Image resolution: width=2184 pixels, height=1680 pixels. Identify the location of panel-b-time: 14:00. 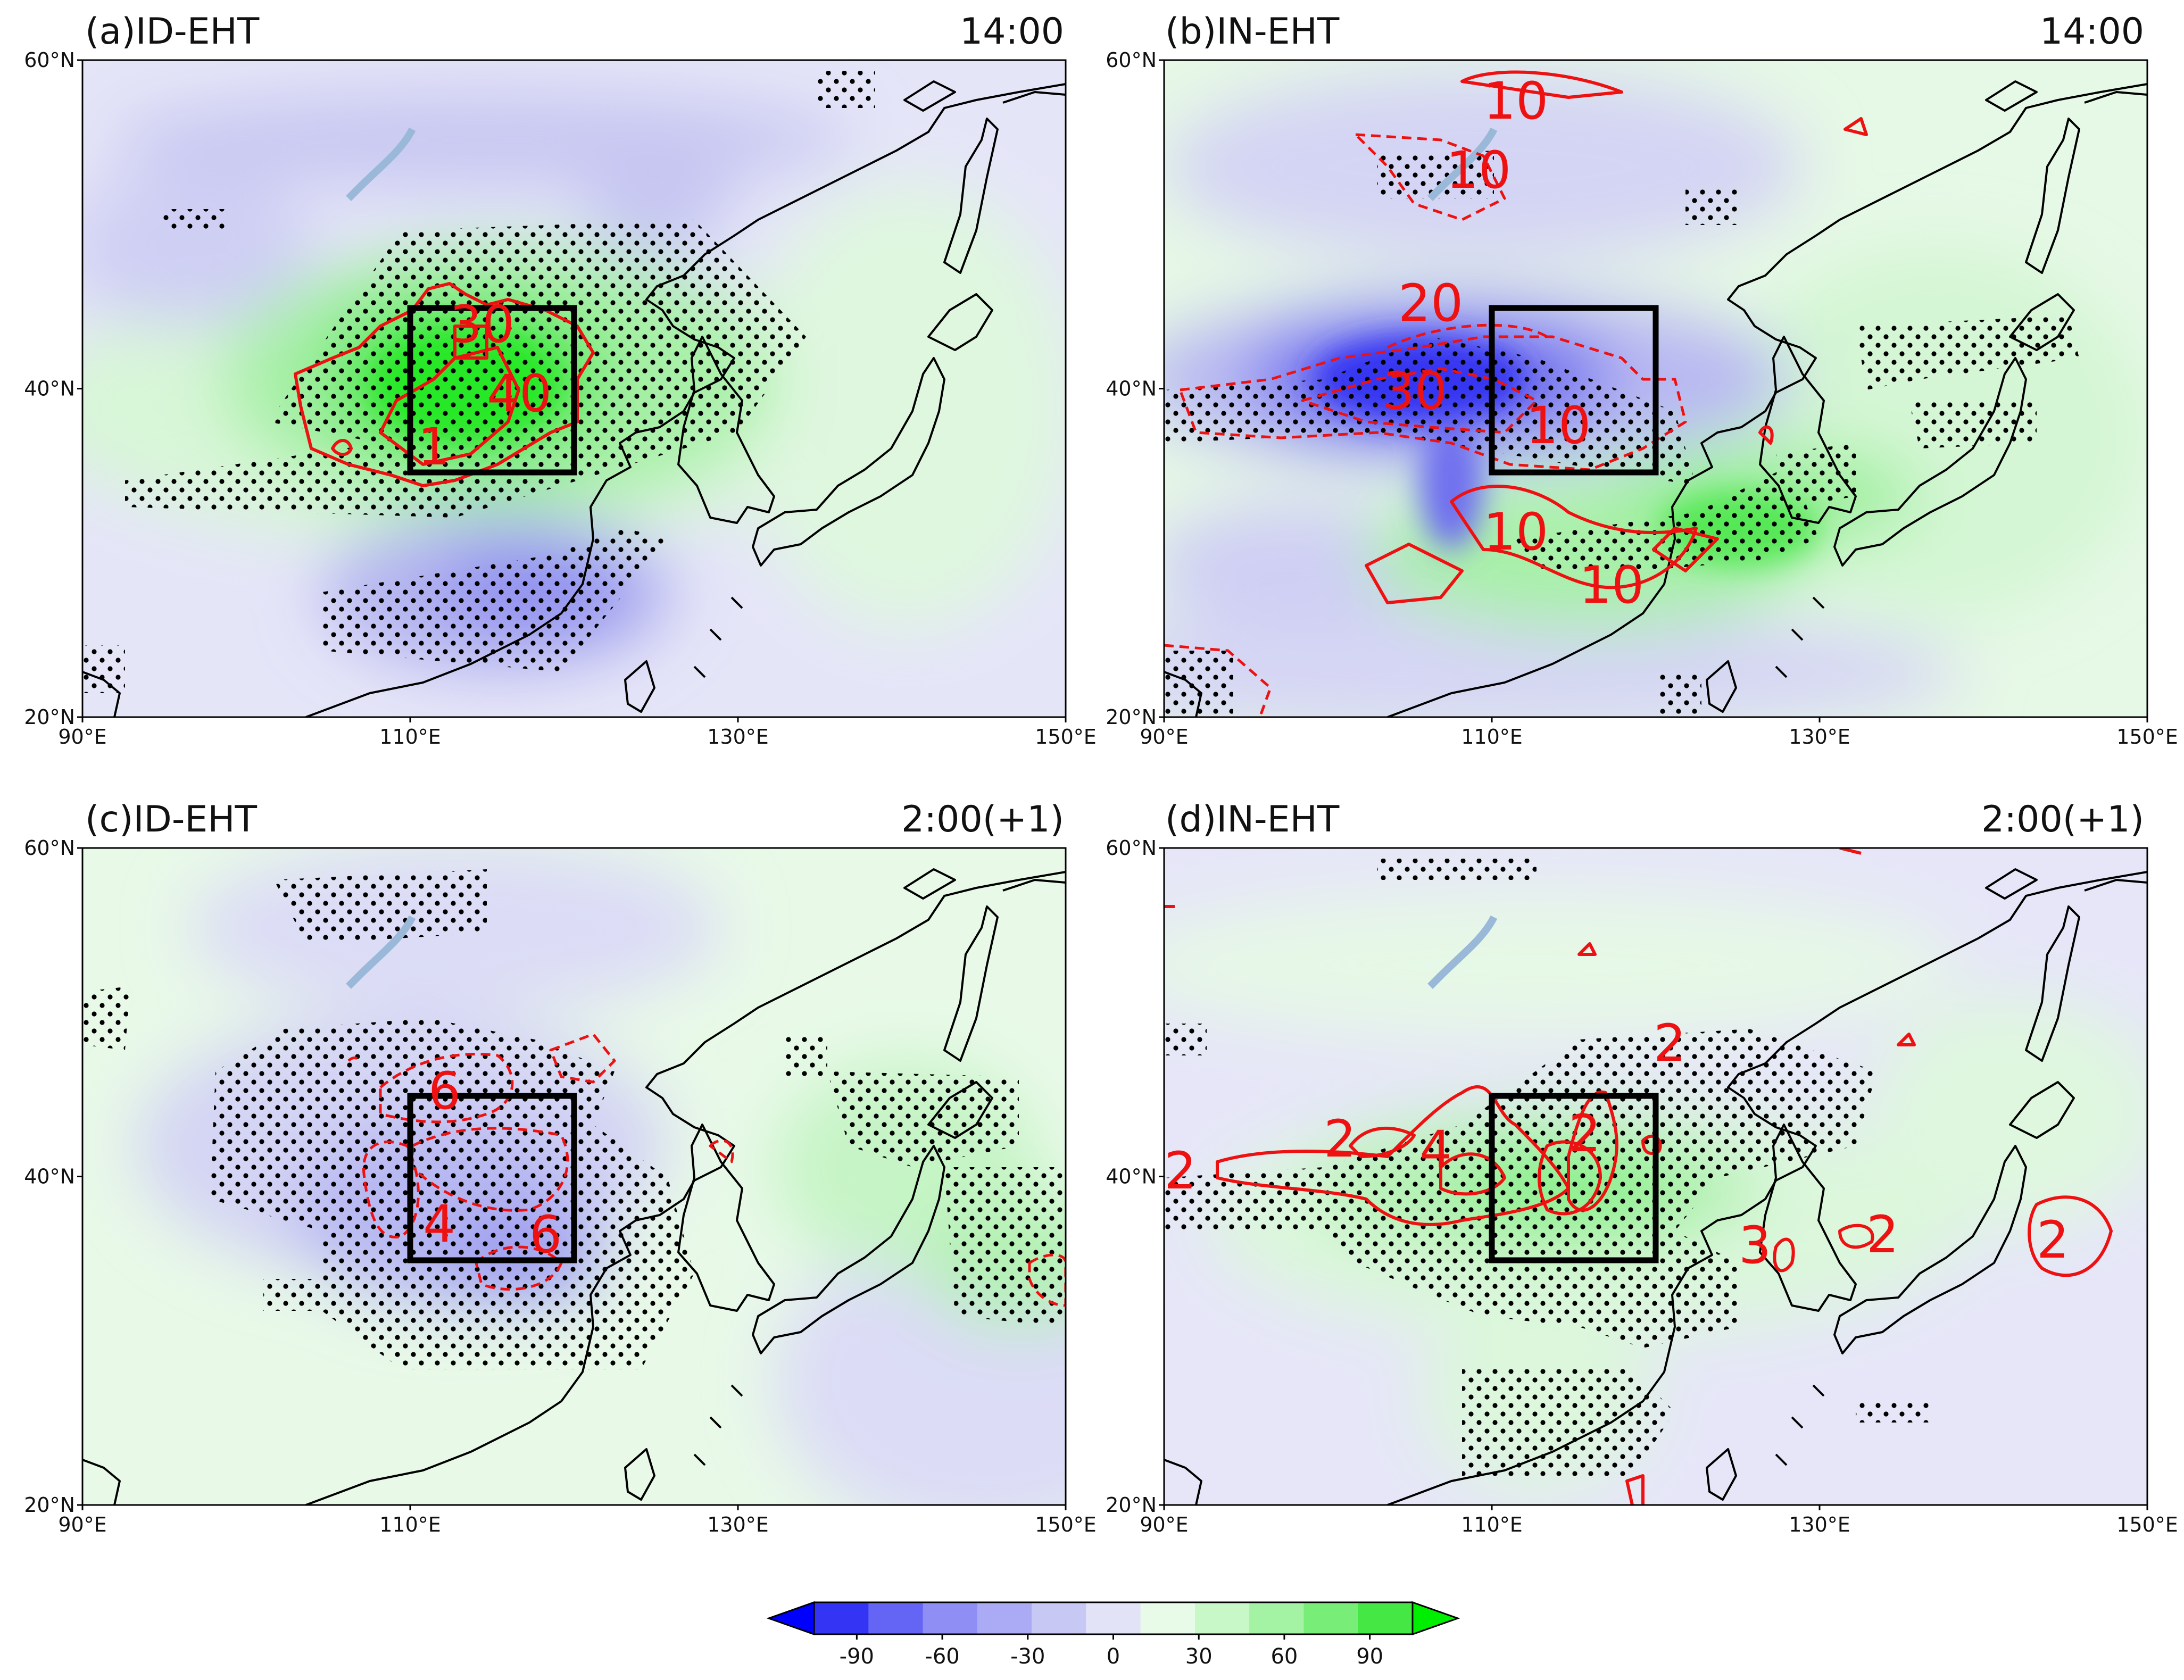
(2092, 32).